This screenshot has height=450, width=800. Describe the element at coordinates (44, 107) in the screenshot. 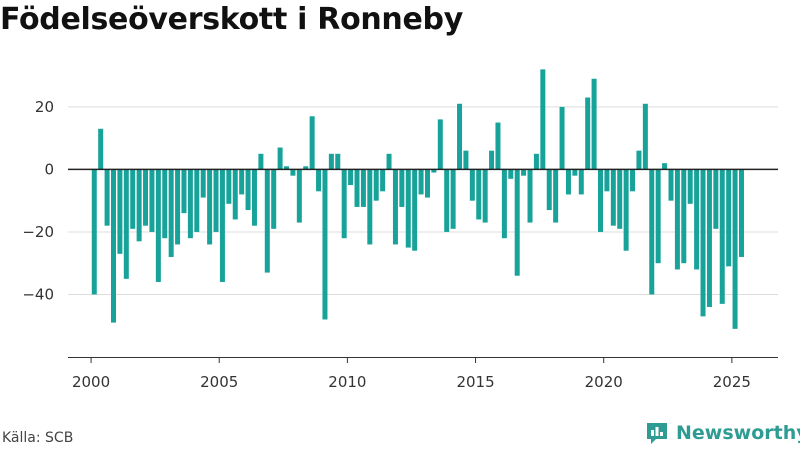

I see `y-tick-label: 20` at that location.